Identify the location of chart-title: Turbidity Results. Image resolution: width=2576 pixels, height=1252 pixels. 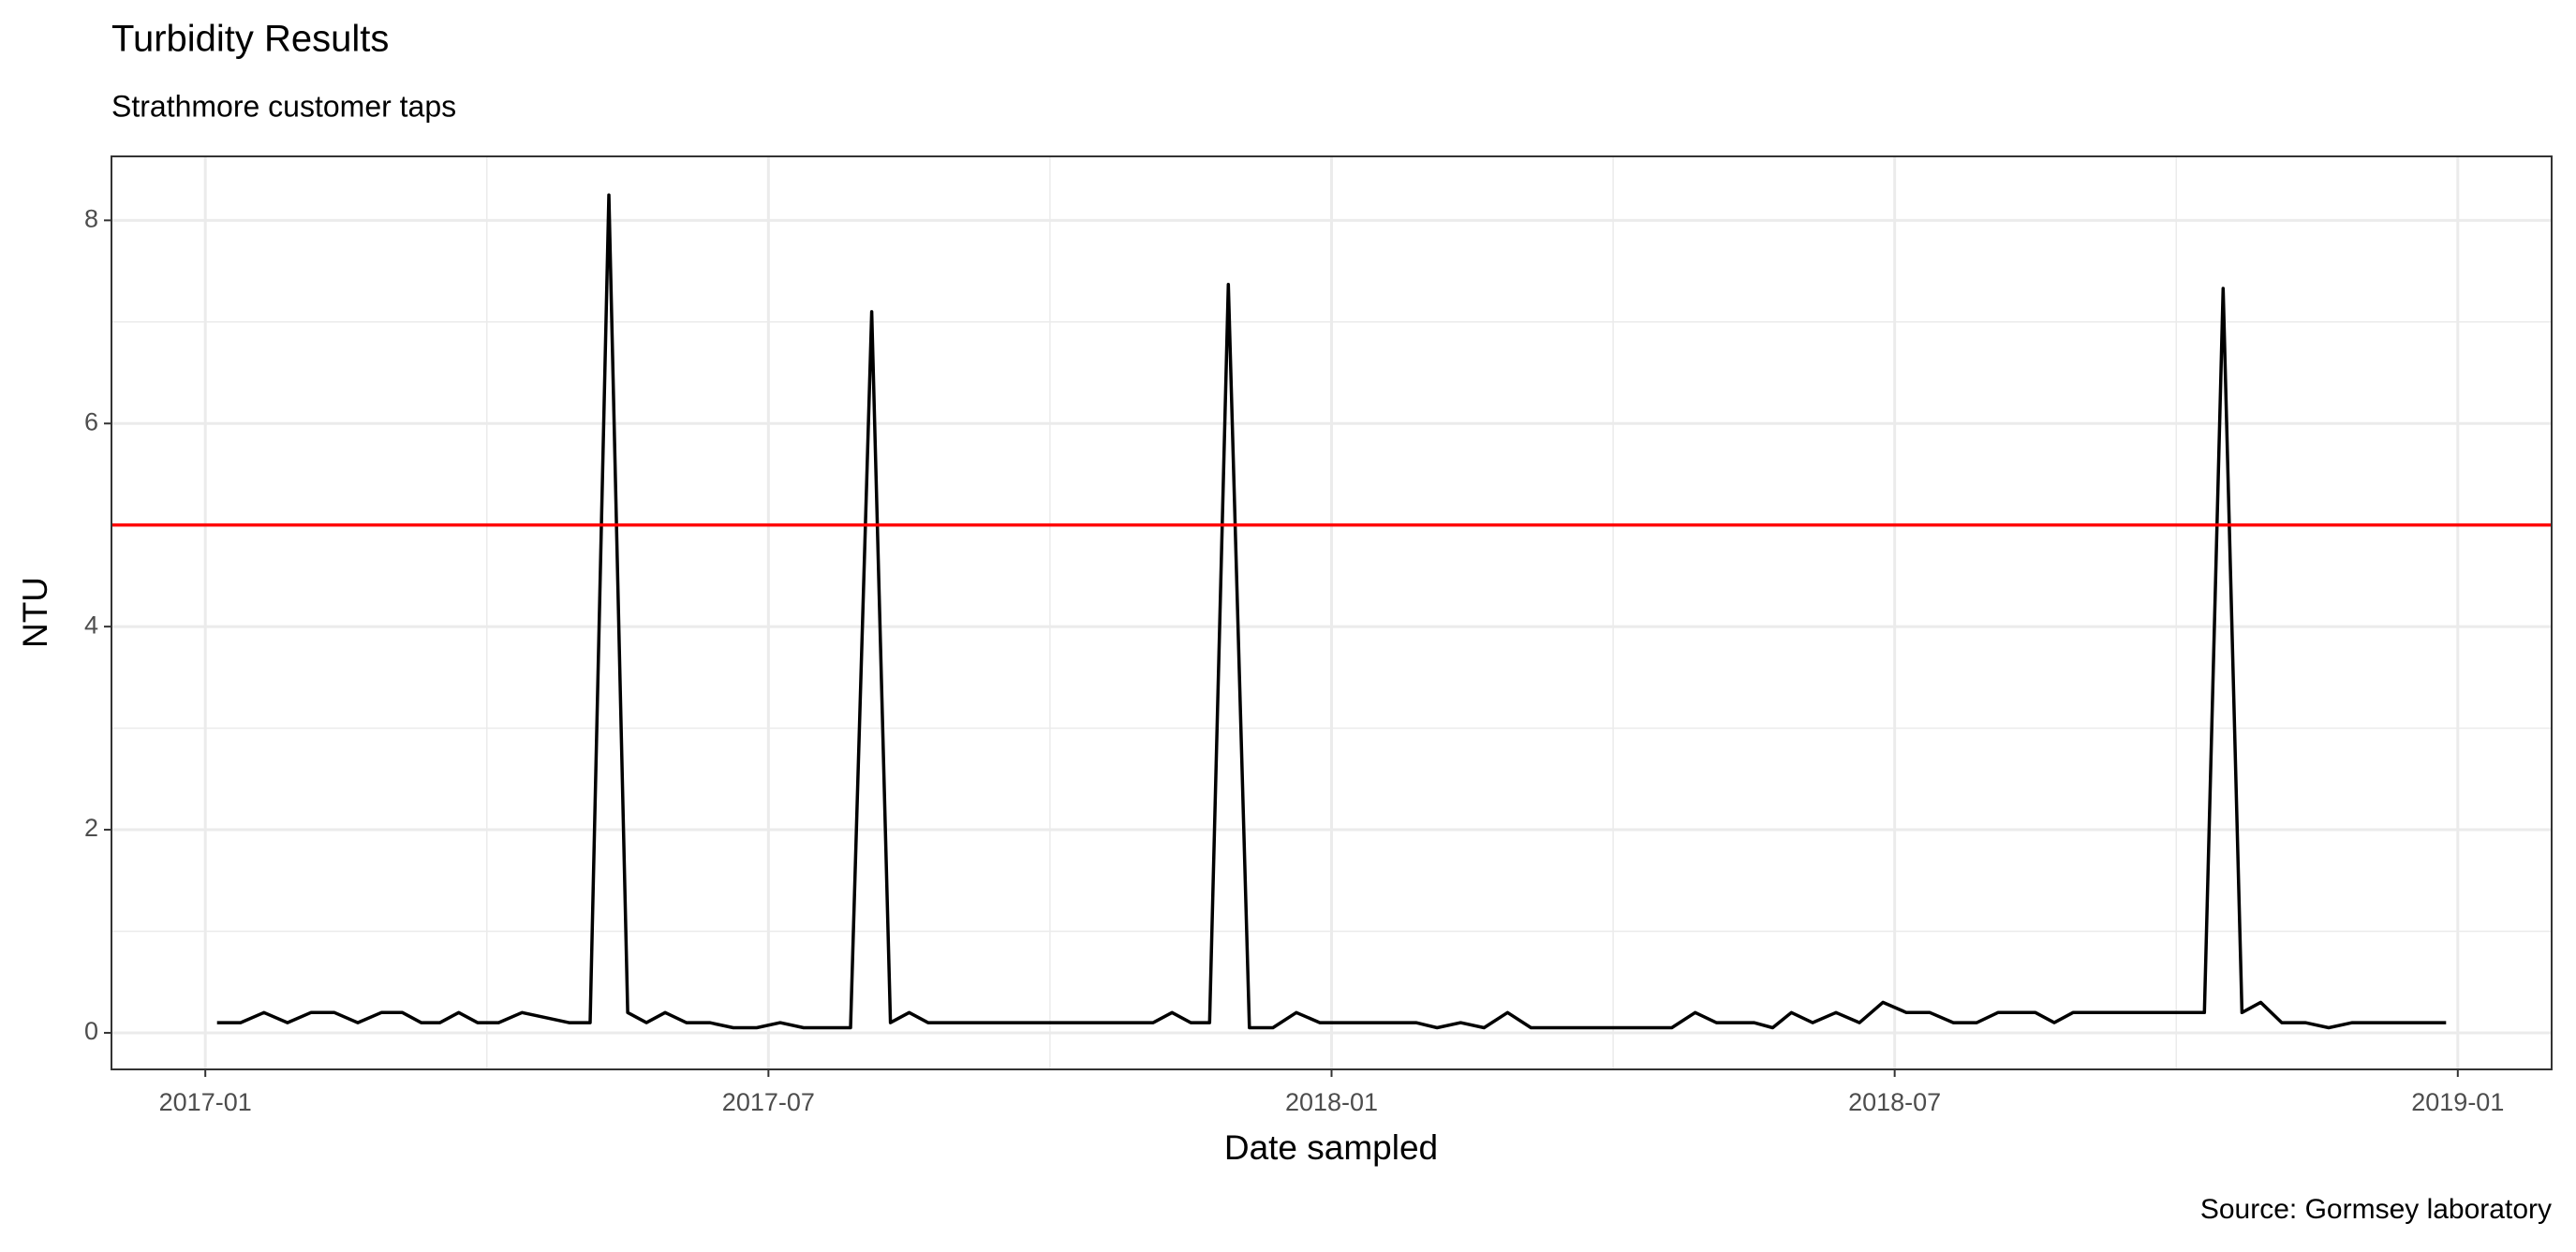
(250, 39).